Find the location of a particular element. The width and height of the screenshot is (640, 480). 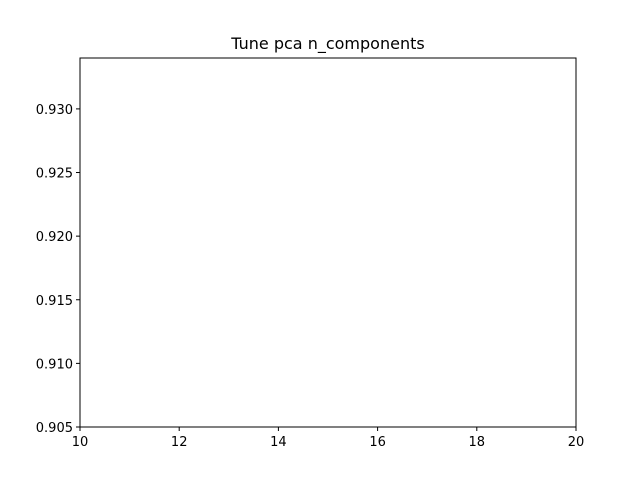

x-tick-label: 10 is located at coordinates (80, 442).